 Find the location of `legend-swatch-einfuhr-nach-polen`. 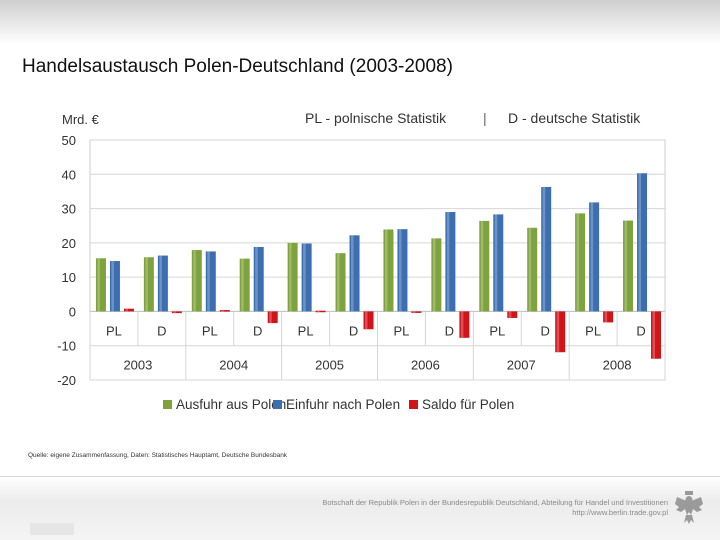

legend-swatch-einfuhr-nach-polen is located at coordinates (277, 404).